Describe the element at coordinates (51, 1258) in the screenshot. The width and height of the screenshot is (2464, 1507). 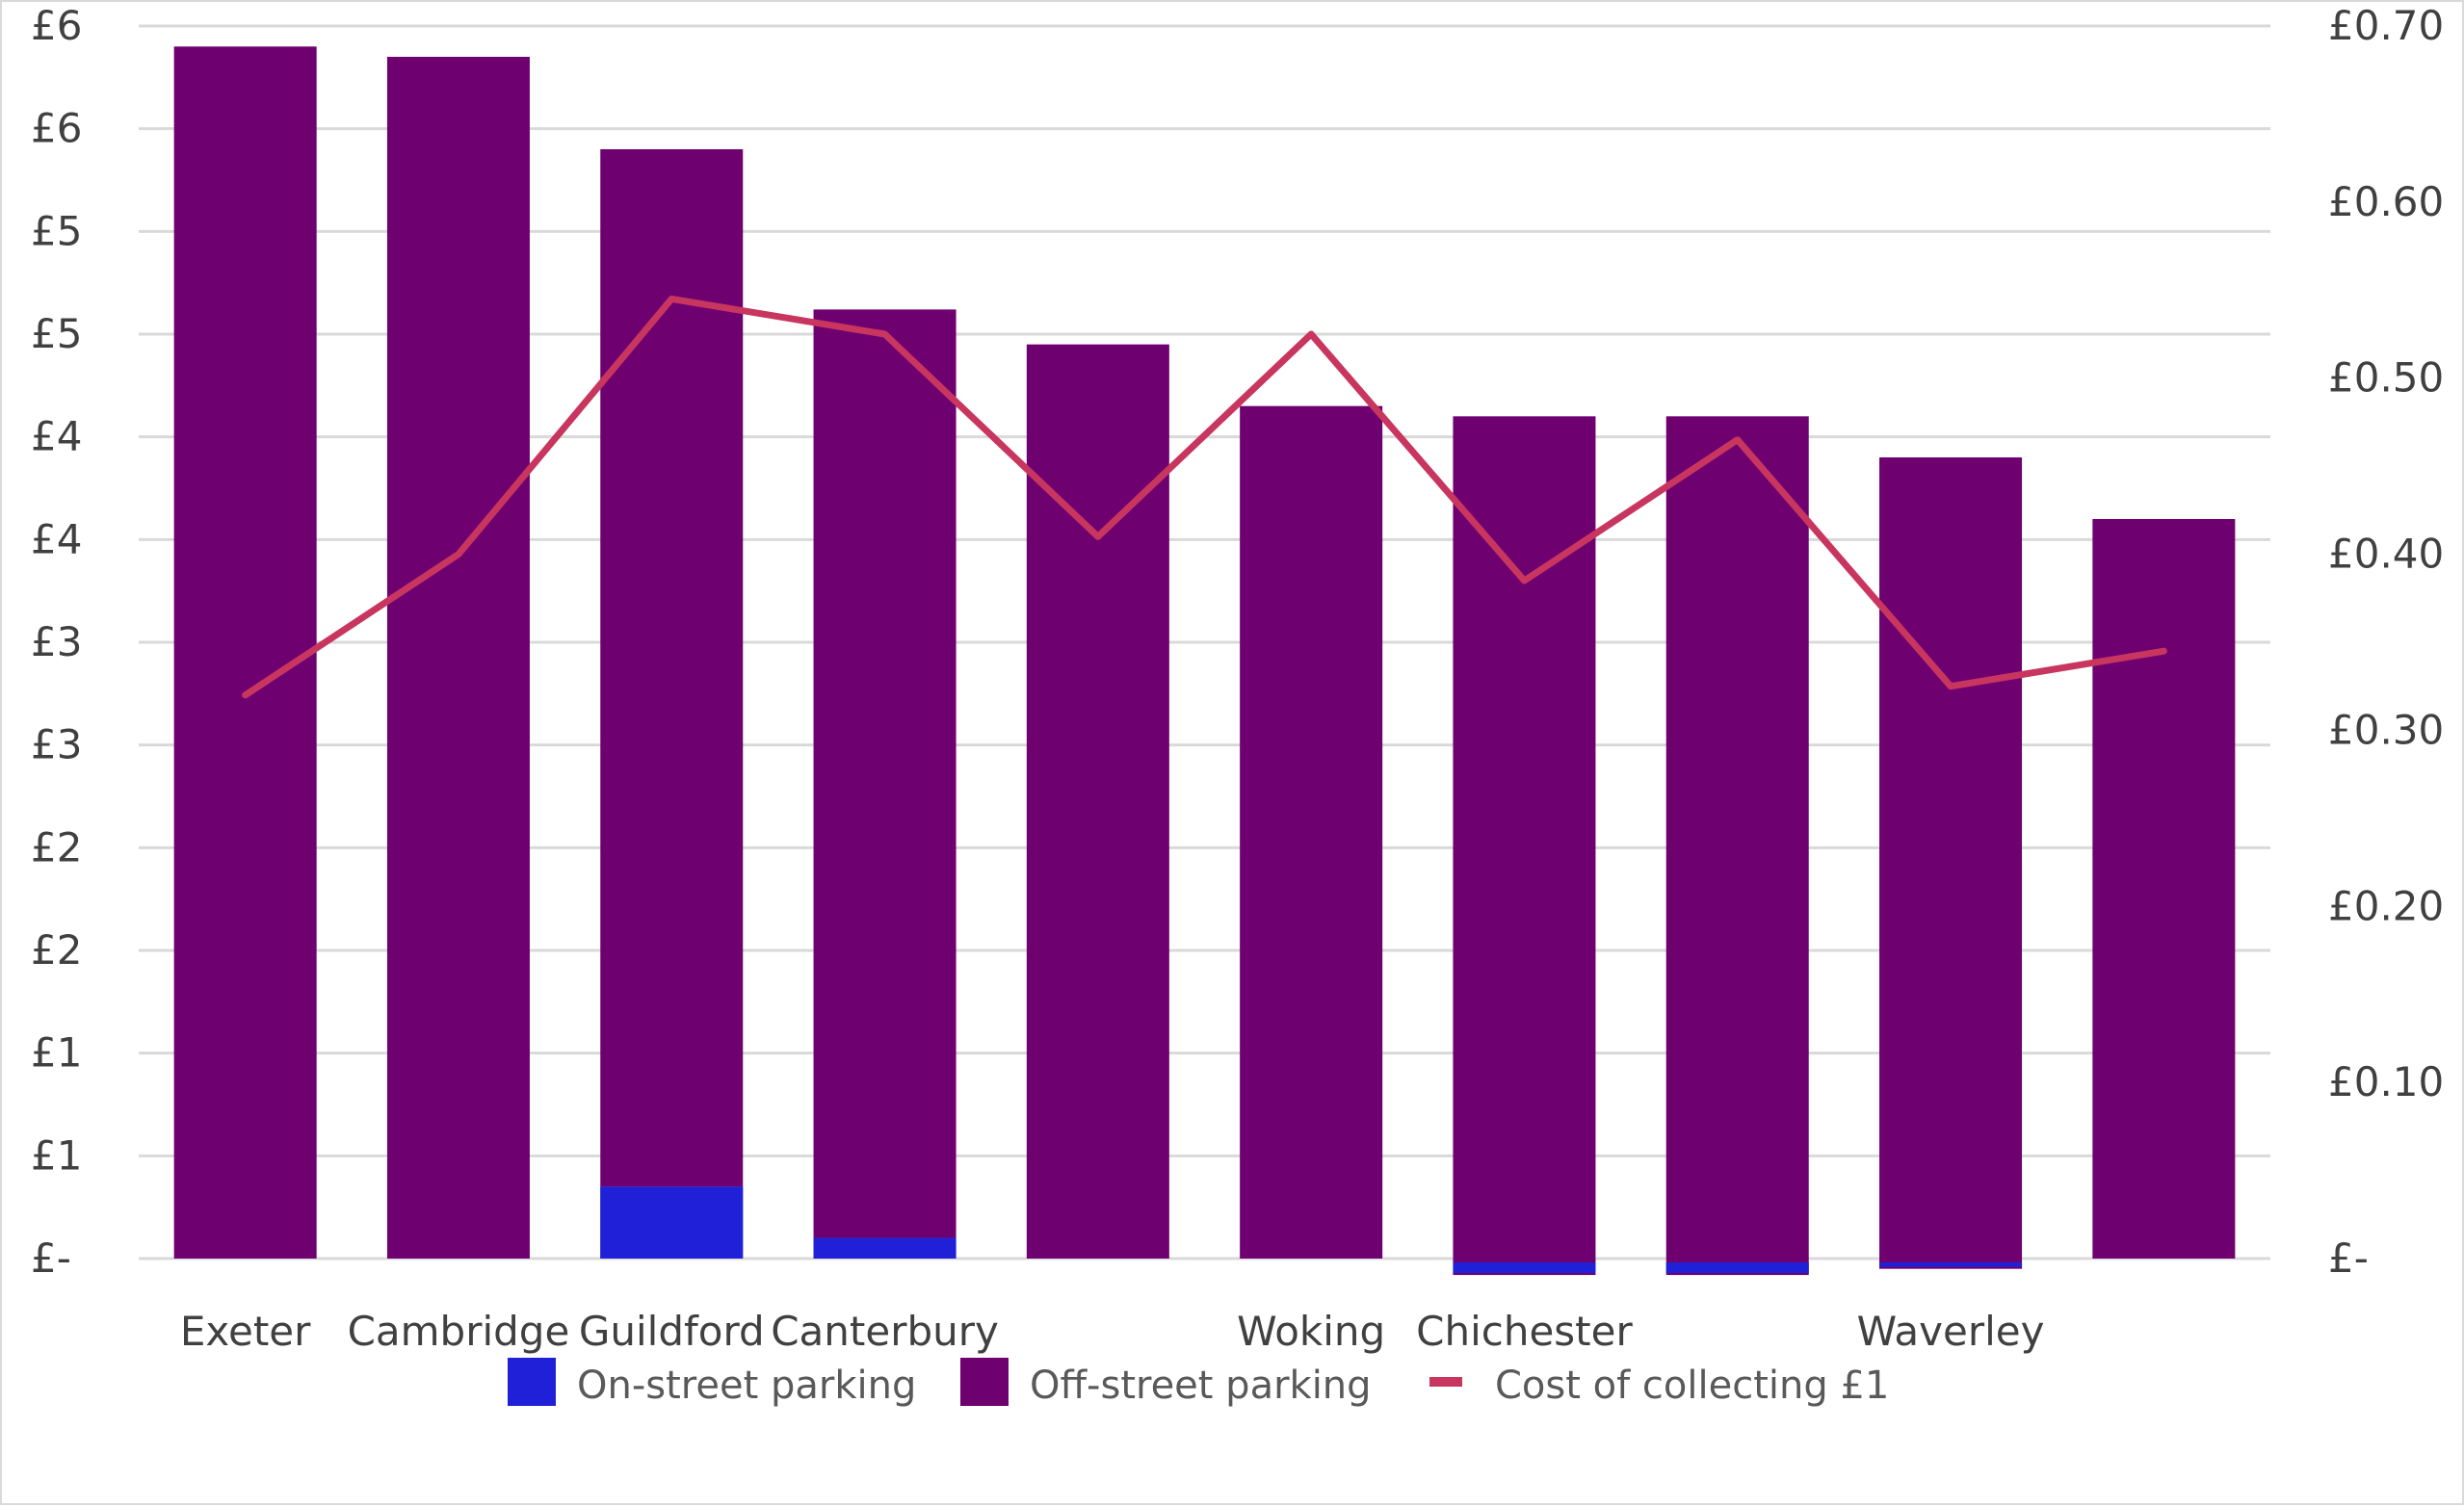
I see `y-left-tick-label: £-` at that location.